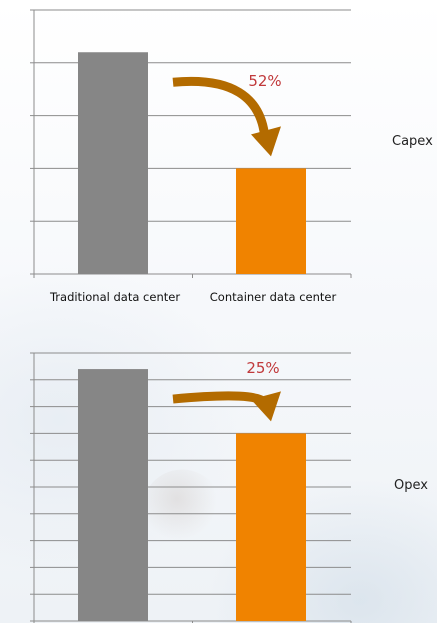  What do you see at coordinates (412, 141) in the screenshot?
I see `capex-label: Capex` at bounding box center [412, 141].